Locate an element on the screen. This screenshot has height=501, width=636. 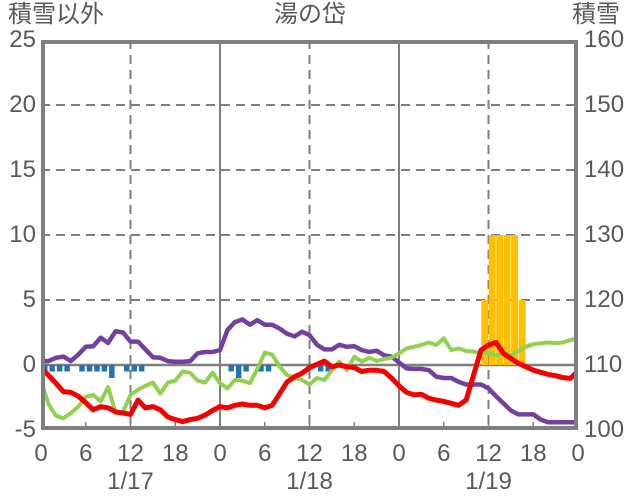
left-axis-title: 積雪以外 is located at coordinates (56, 14).